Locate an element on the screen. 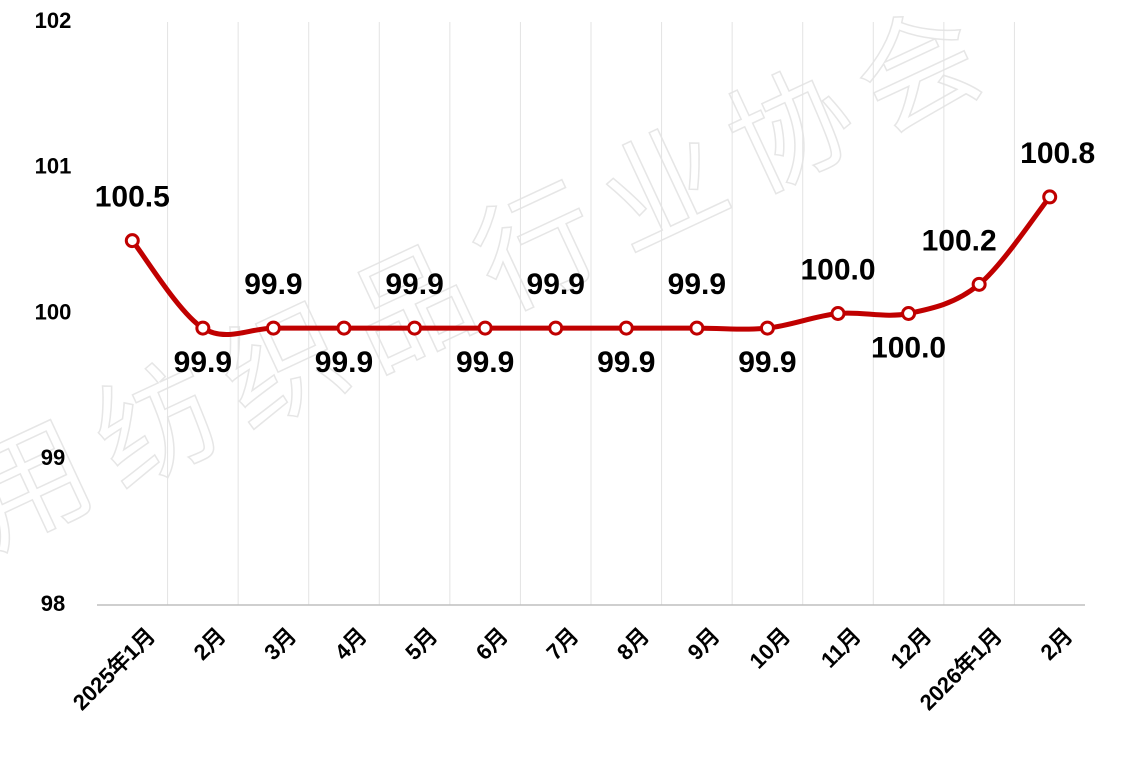 The width and height of the screenshot is (1140, 772). y-tick-label: 101 is located at coordinates (53, 166).